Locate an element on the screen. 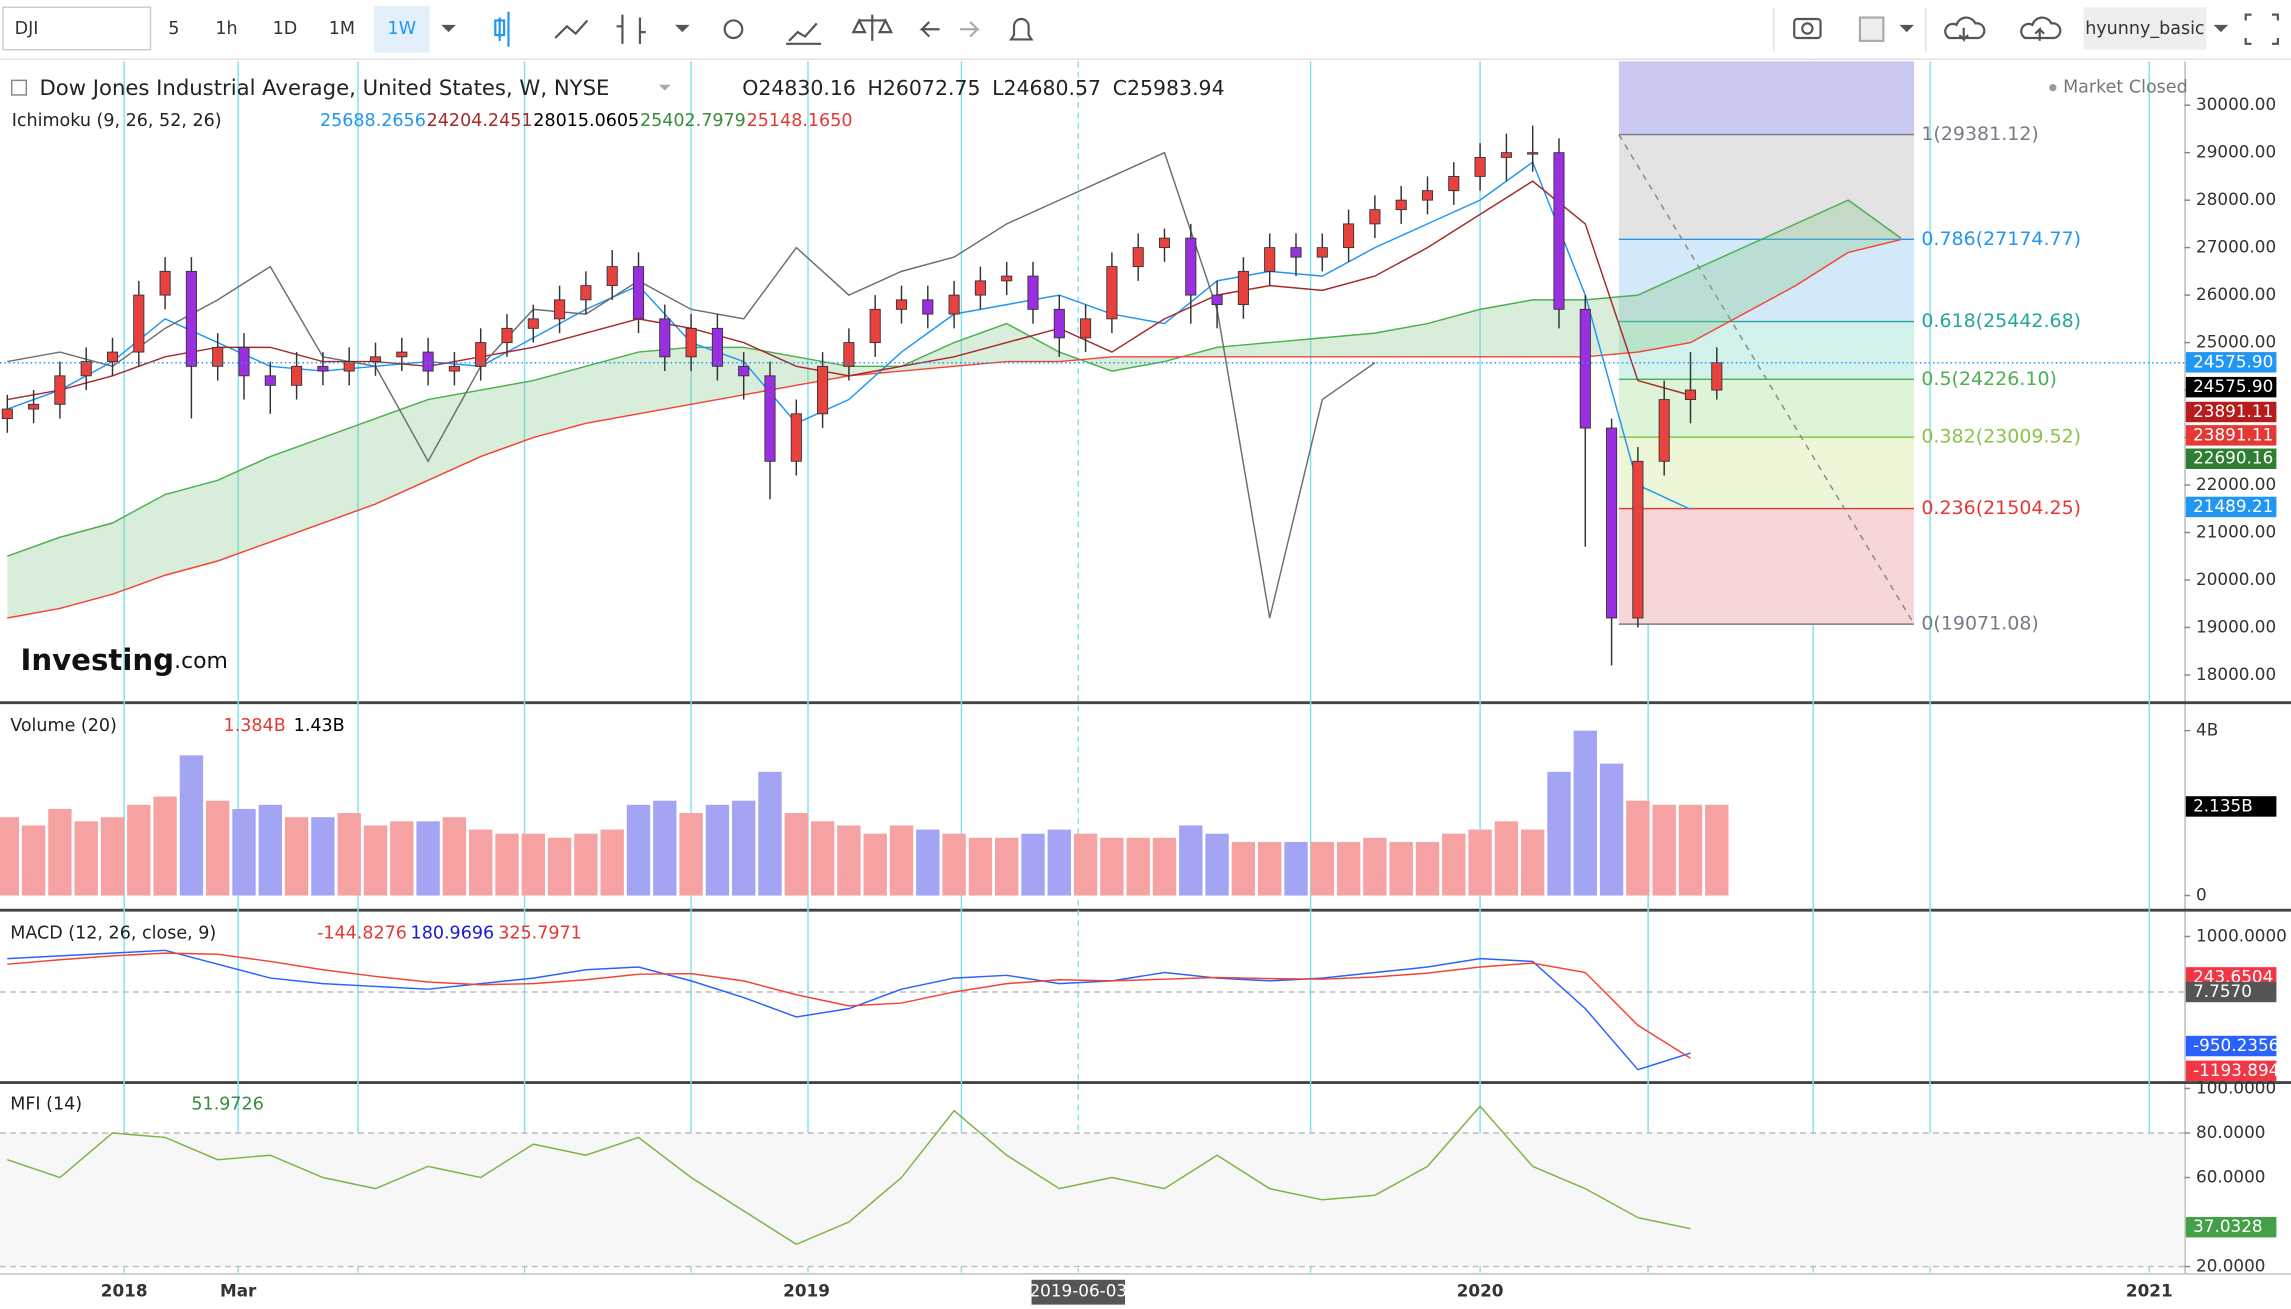 The height and width of the screenshot is (1309, 2291). cloud-load-icon is located at coordinates (1965, 29).